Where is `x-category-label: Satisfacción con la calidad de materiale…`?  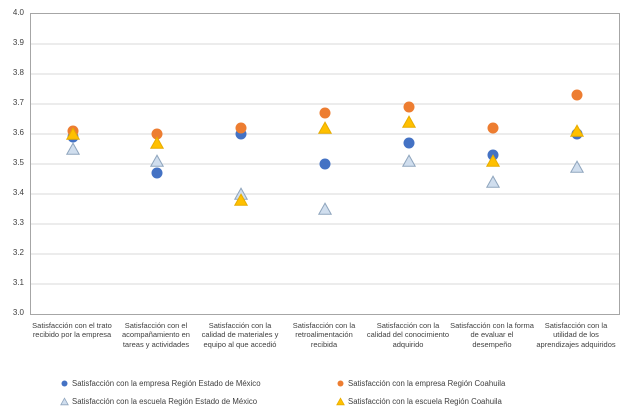
x-category-label: Satisfacción con la calidad de materiale… is located at coordinates (240, 335).